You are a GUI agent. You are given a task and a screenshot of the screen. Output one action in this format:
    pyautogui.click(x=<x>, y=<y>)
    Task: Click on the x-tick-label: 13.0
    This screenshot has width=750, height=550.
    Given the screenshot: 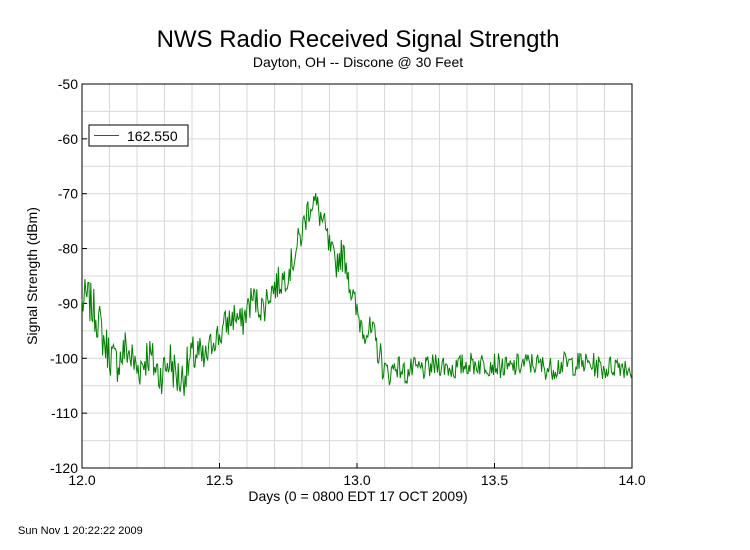 What is the action you would take?
    pyautogui.click(x=356, y=480)
    